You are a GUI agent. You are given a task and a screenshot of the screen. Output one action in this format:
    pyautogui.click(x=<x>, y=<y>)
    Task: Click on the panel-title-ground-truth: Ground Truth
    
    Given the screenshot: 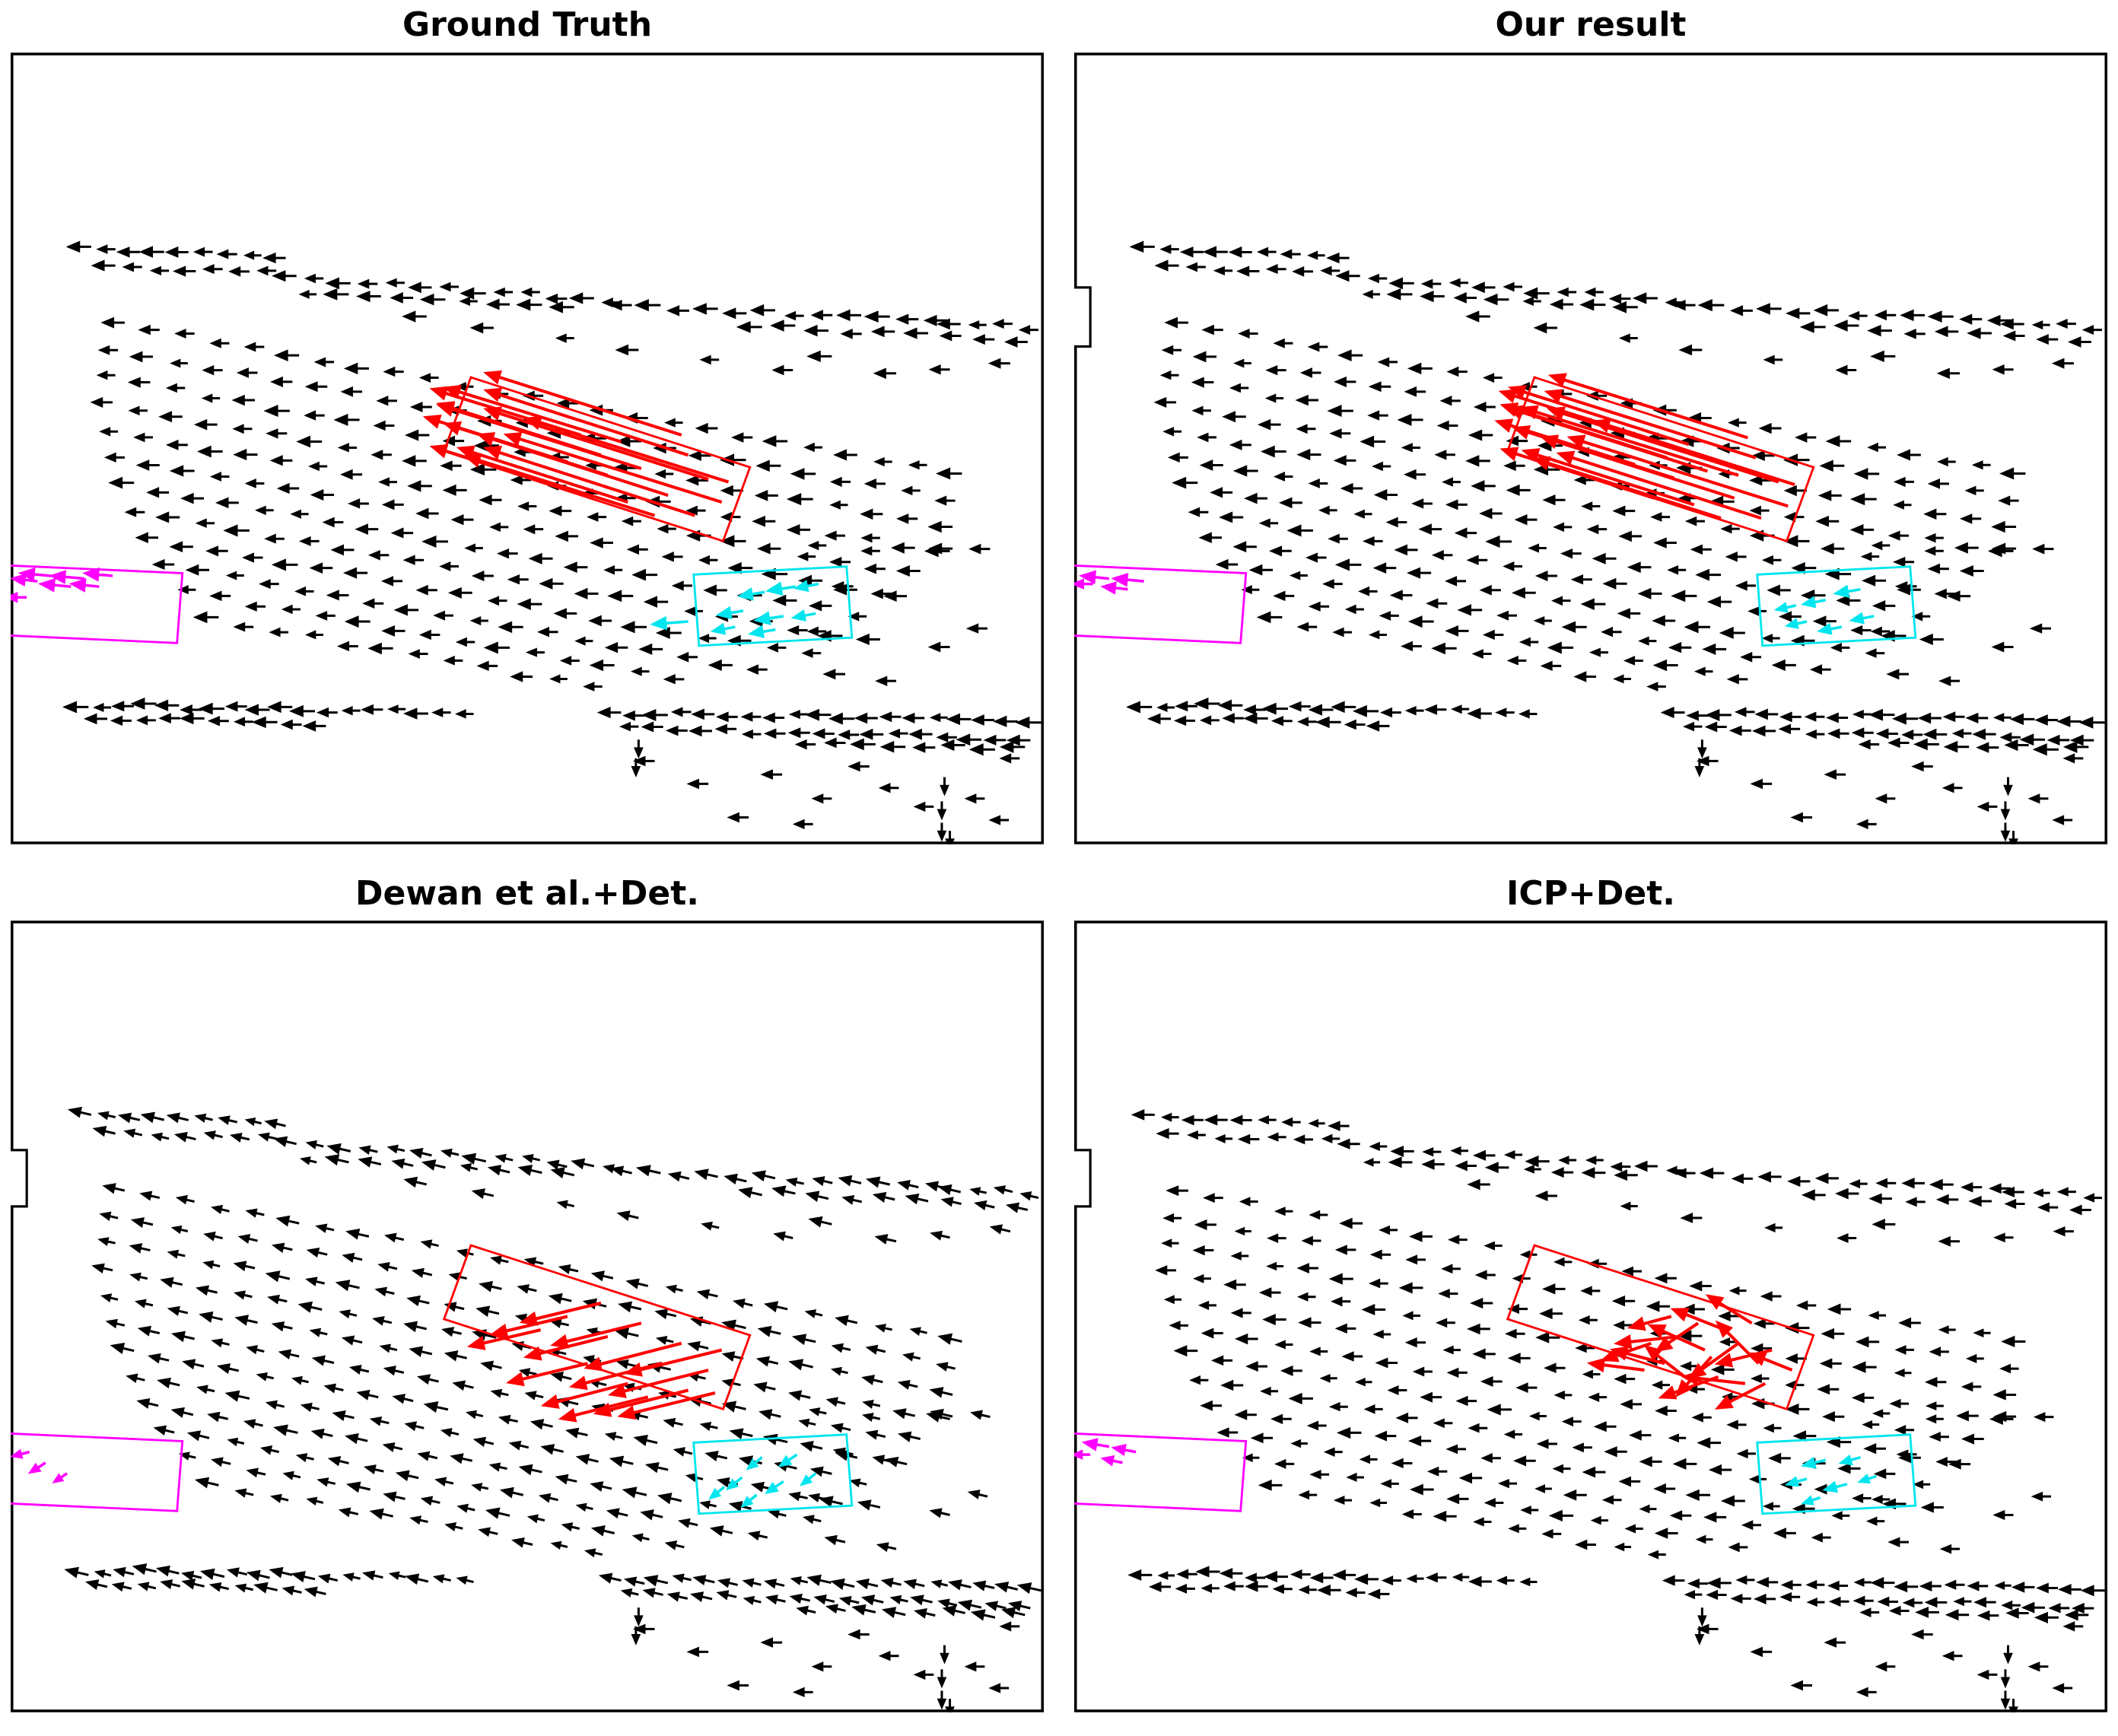 What is the action you would take?
    pyautogui.click(x=528, y=24)
    